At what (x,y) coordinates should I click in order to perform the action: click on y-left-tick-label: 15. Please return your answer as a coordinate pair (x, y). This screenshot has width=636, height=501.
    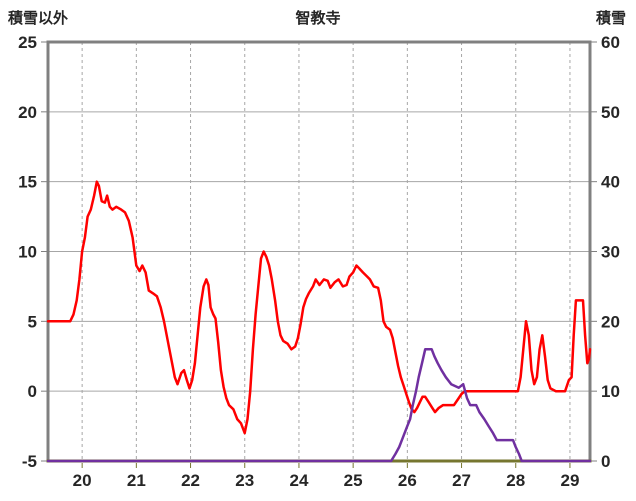
    Looking at the image, I should click on (27, 182).